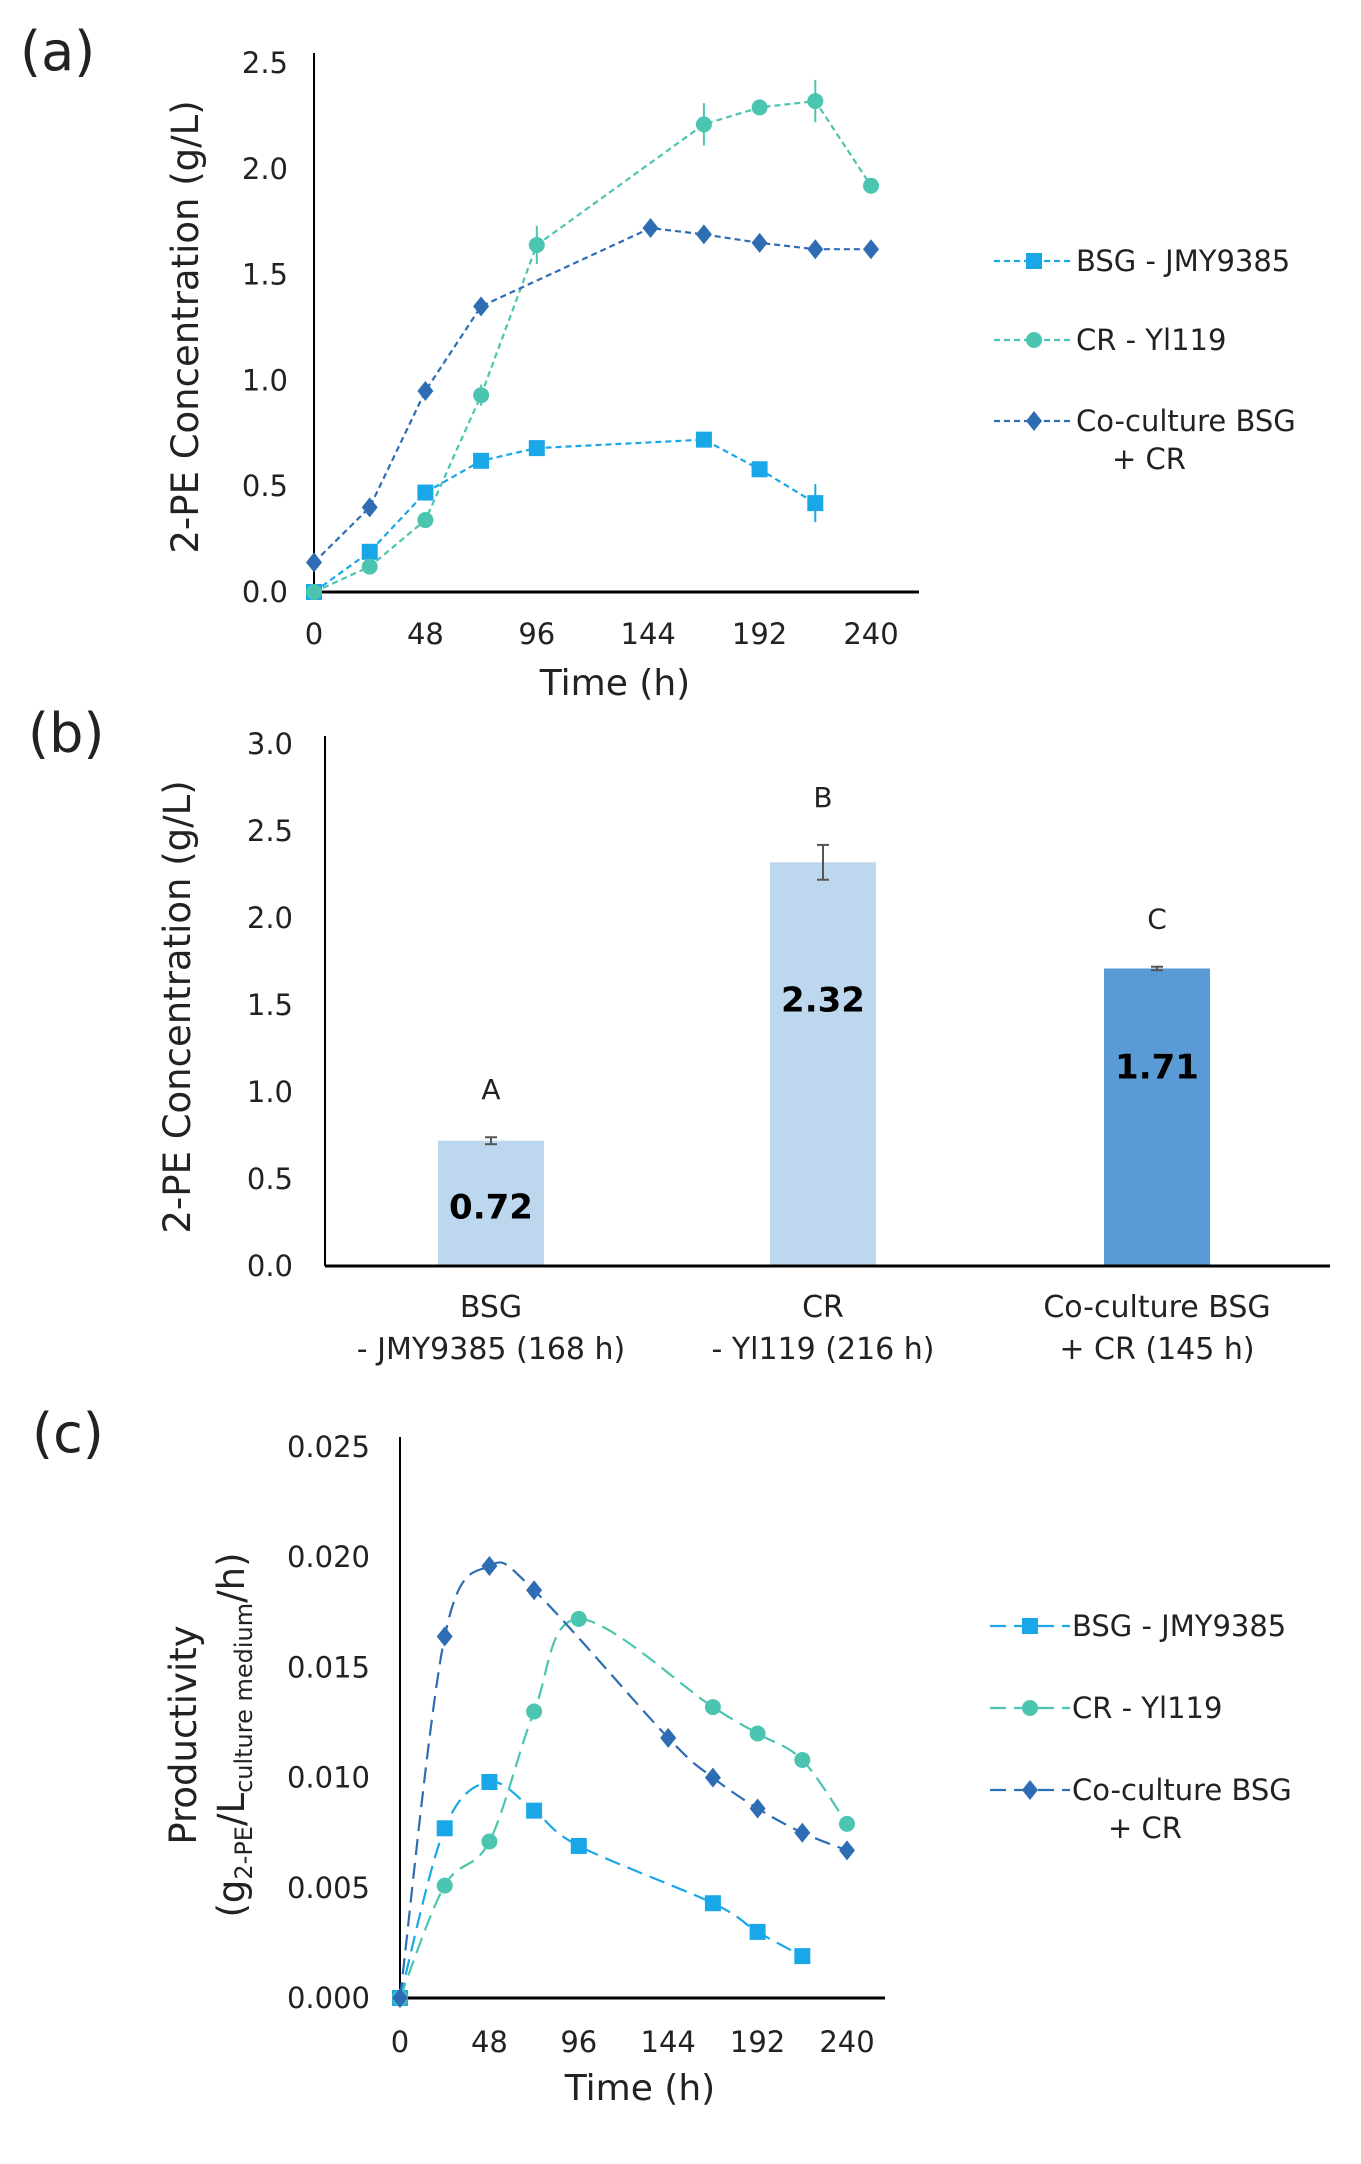 The height and width of the screenshot is (2164, 1361). What do you see at coordinates (177, 1006) in the screenshot?
I see `panel-b-y-axis-title: 2-PE Concentration (g/L)` at bounding box center [177, 1006].